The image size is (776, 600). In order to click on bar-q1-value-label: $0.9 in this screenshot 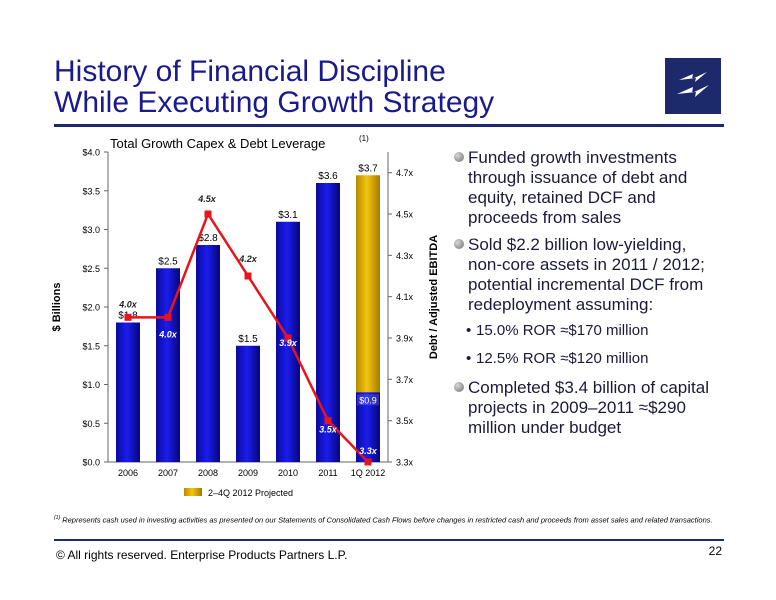, I will do `click(368, 400)`.